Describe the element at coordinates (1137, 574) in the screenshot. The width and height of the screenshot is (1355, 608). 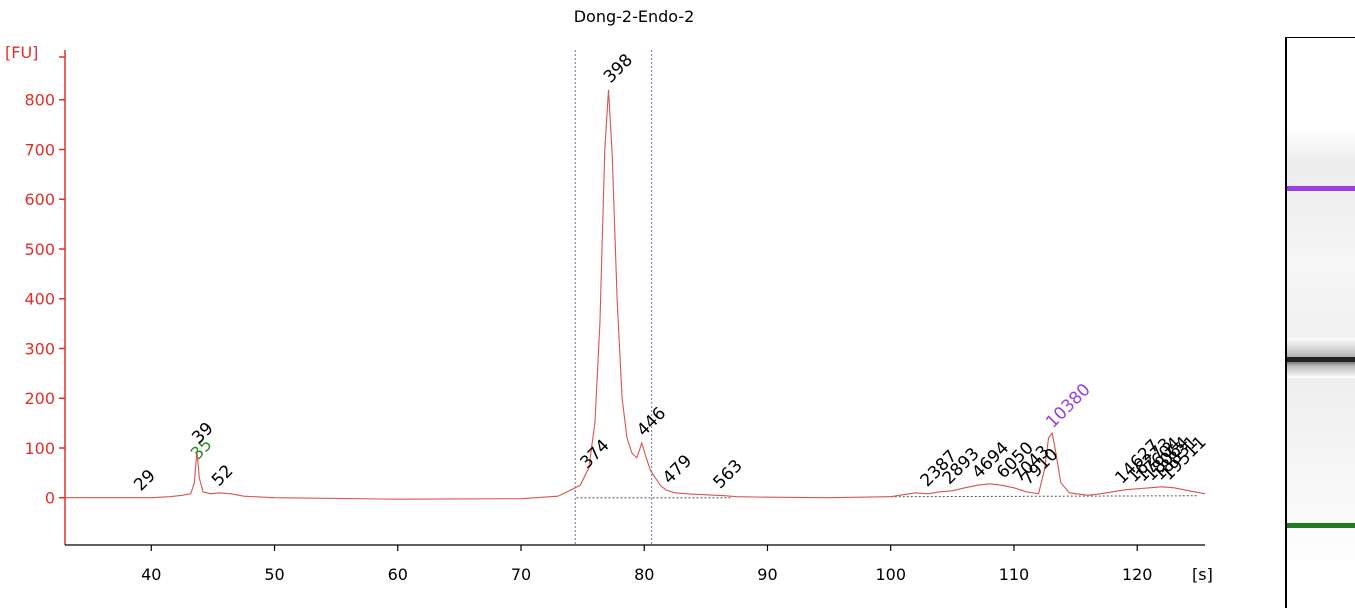
I see `x-tick-label: 120` at that location.